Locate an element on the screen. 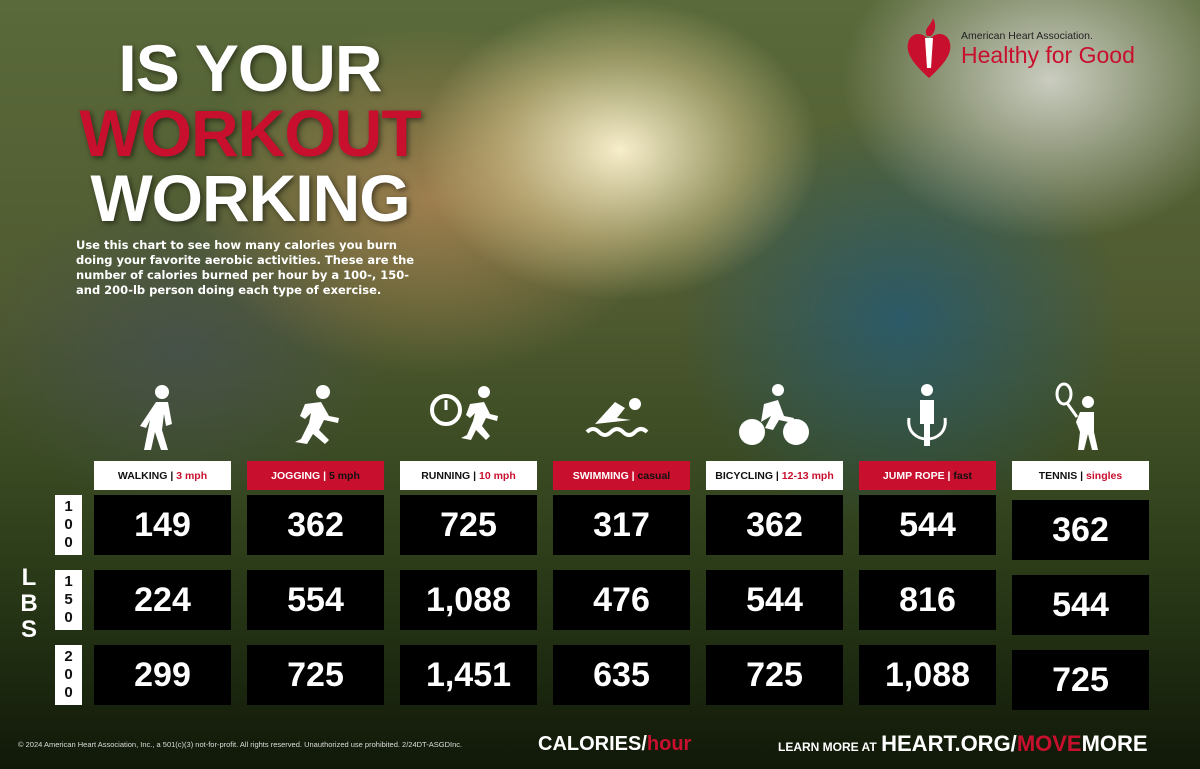 This screenshot has width=1200, height=769. weight-digit: 2 is located at coordinates (68, 656).